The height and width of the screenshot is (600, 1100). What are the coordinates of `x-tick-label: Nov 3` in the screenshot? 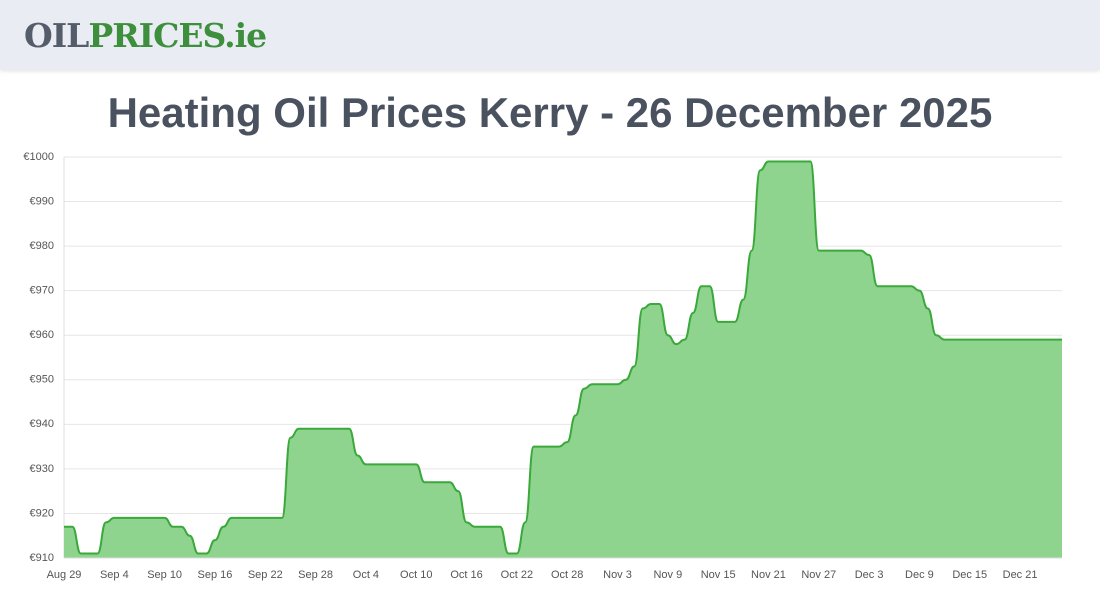 It's located at (617, 575).